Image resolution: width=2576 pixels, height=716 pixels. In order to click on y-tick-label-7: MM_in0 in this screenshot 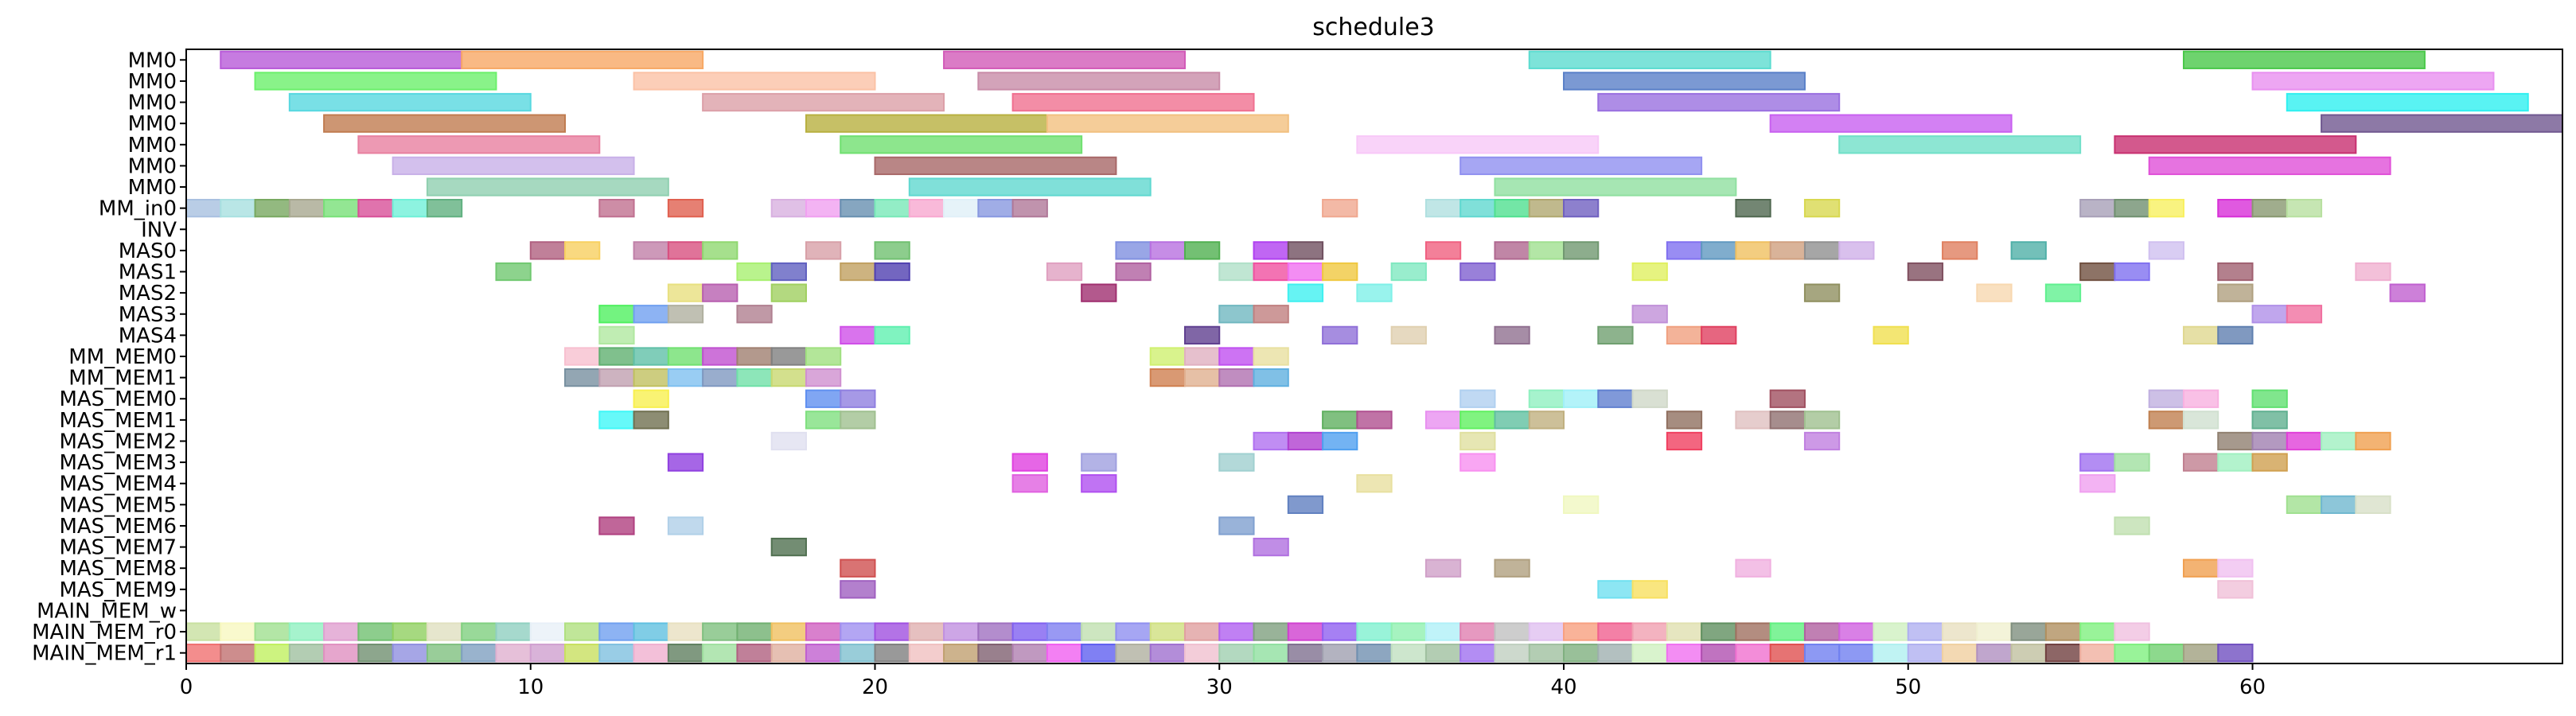, I will do `click(138, 209)`.